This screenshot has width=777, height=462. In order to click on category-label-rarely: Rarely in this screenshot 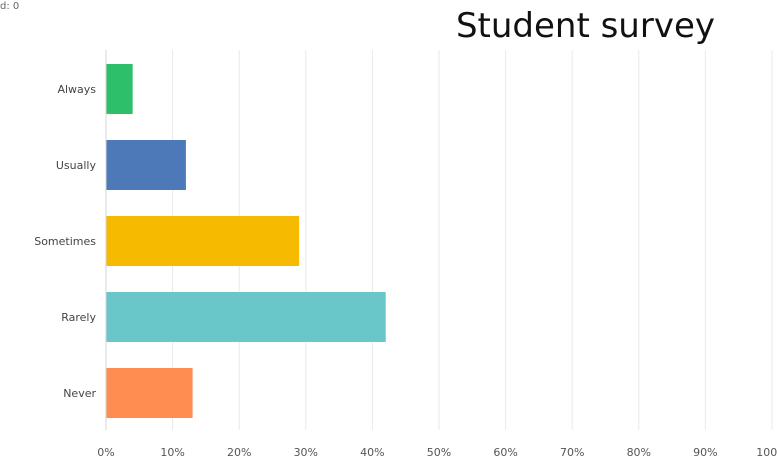, I will do `click(78, 317)`.